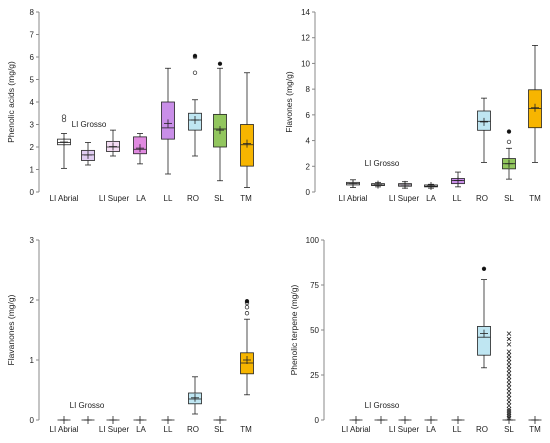  What do you see at coordinates (314, 330) in the screenshot?
I see `y-tick-label: 50` at bounding box center [314, 330].